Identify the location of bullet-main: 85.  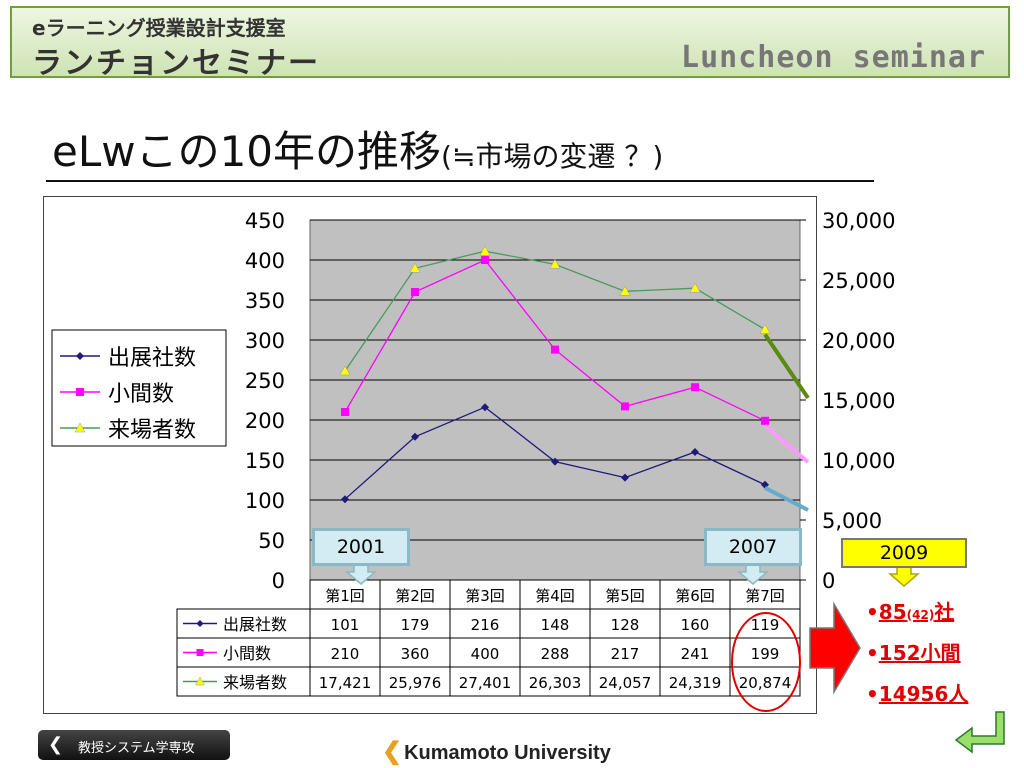
(892, 612).